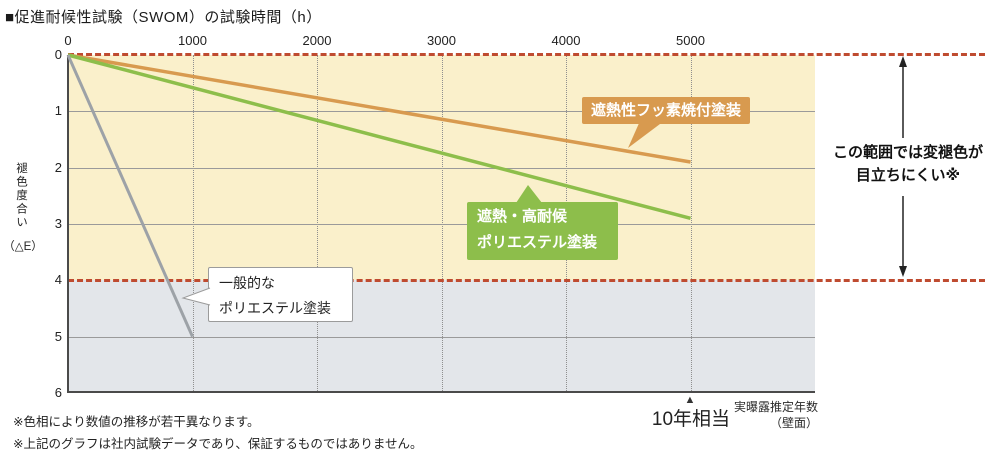  What do you see at coordinates (907, 152) in the screenshot?
I see `safe-range-annotation-line1: この範囲では変褪色が` at bounding box center [907, 152].